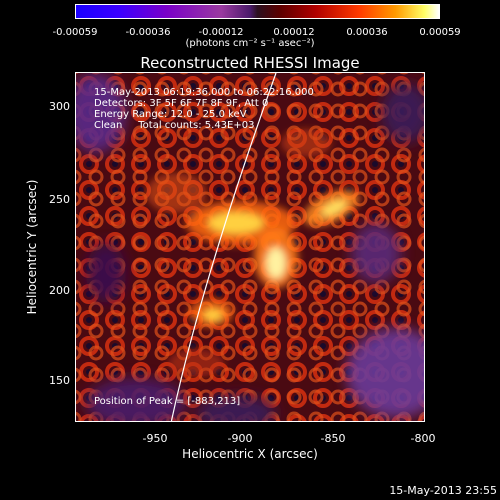  Describe the element at coordinates (250, 63) in the screenshot. I see `image-title: Reconstructed RHESSI Image` at that location.